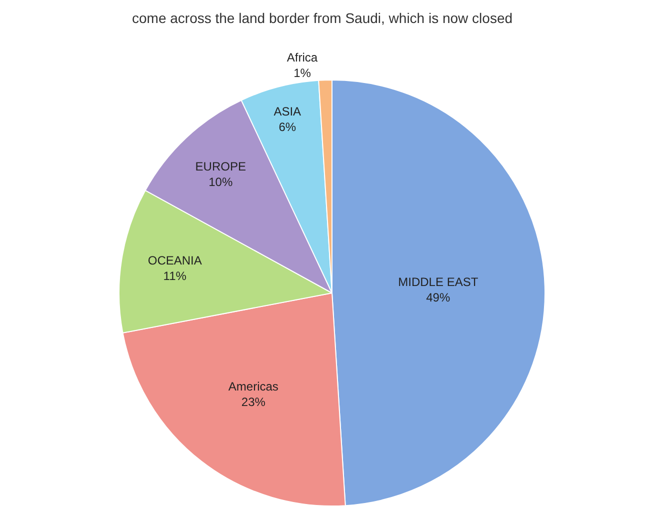  Describe the element at coordinates (322, 18) in the screenshot. I see `text: come across the land border from Saudi, which is now closed` at that location.